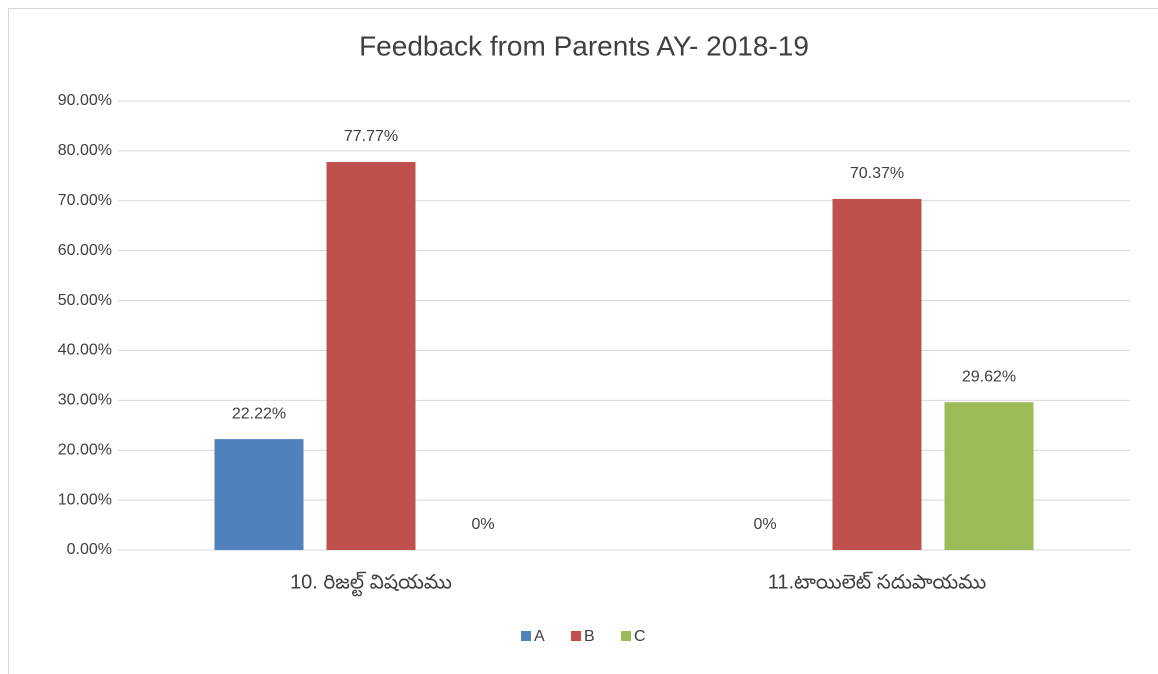 The image size is (1158, 674). I want to click on chart-title: Feedback from Parents AY- 2018-19, so click(584, 45).